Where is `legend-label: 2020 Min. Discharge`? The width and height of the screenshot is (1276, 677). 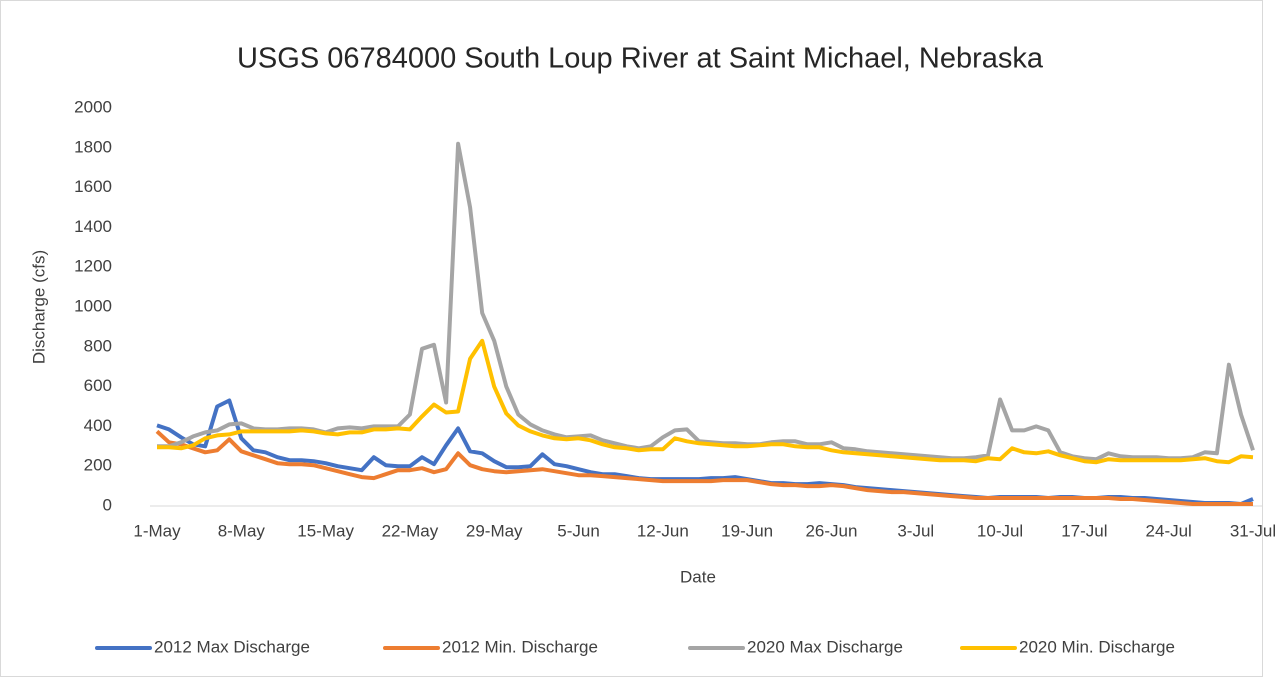
legend-label: 2020 Min. Discharge is located at coordinates (1097, 646).